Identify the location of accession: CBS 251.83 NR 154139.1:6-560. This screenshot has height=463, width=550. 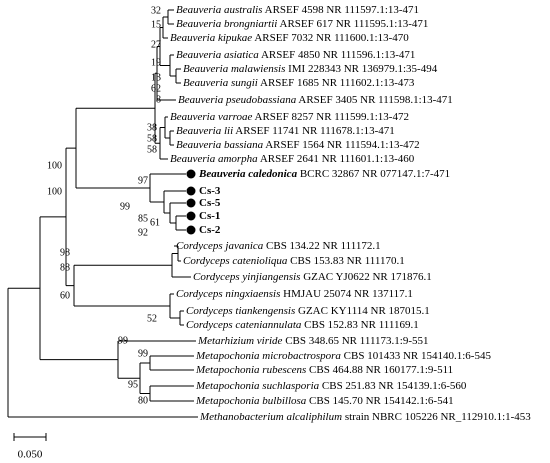
(394, 386).